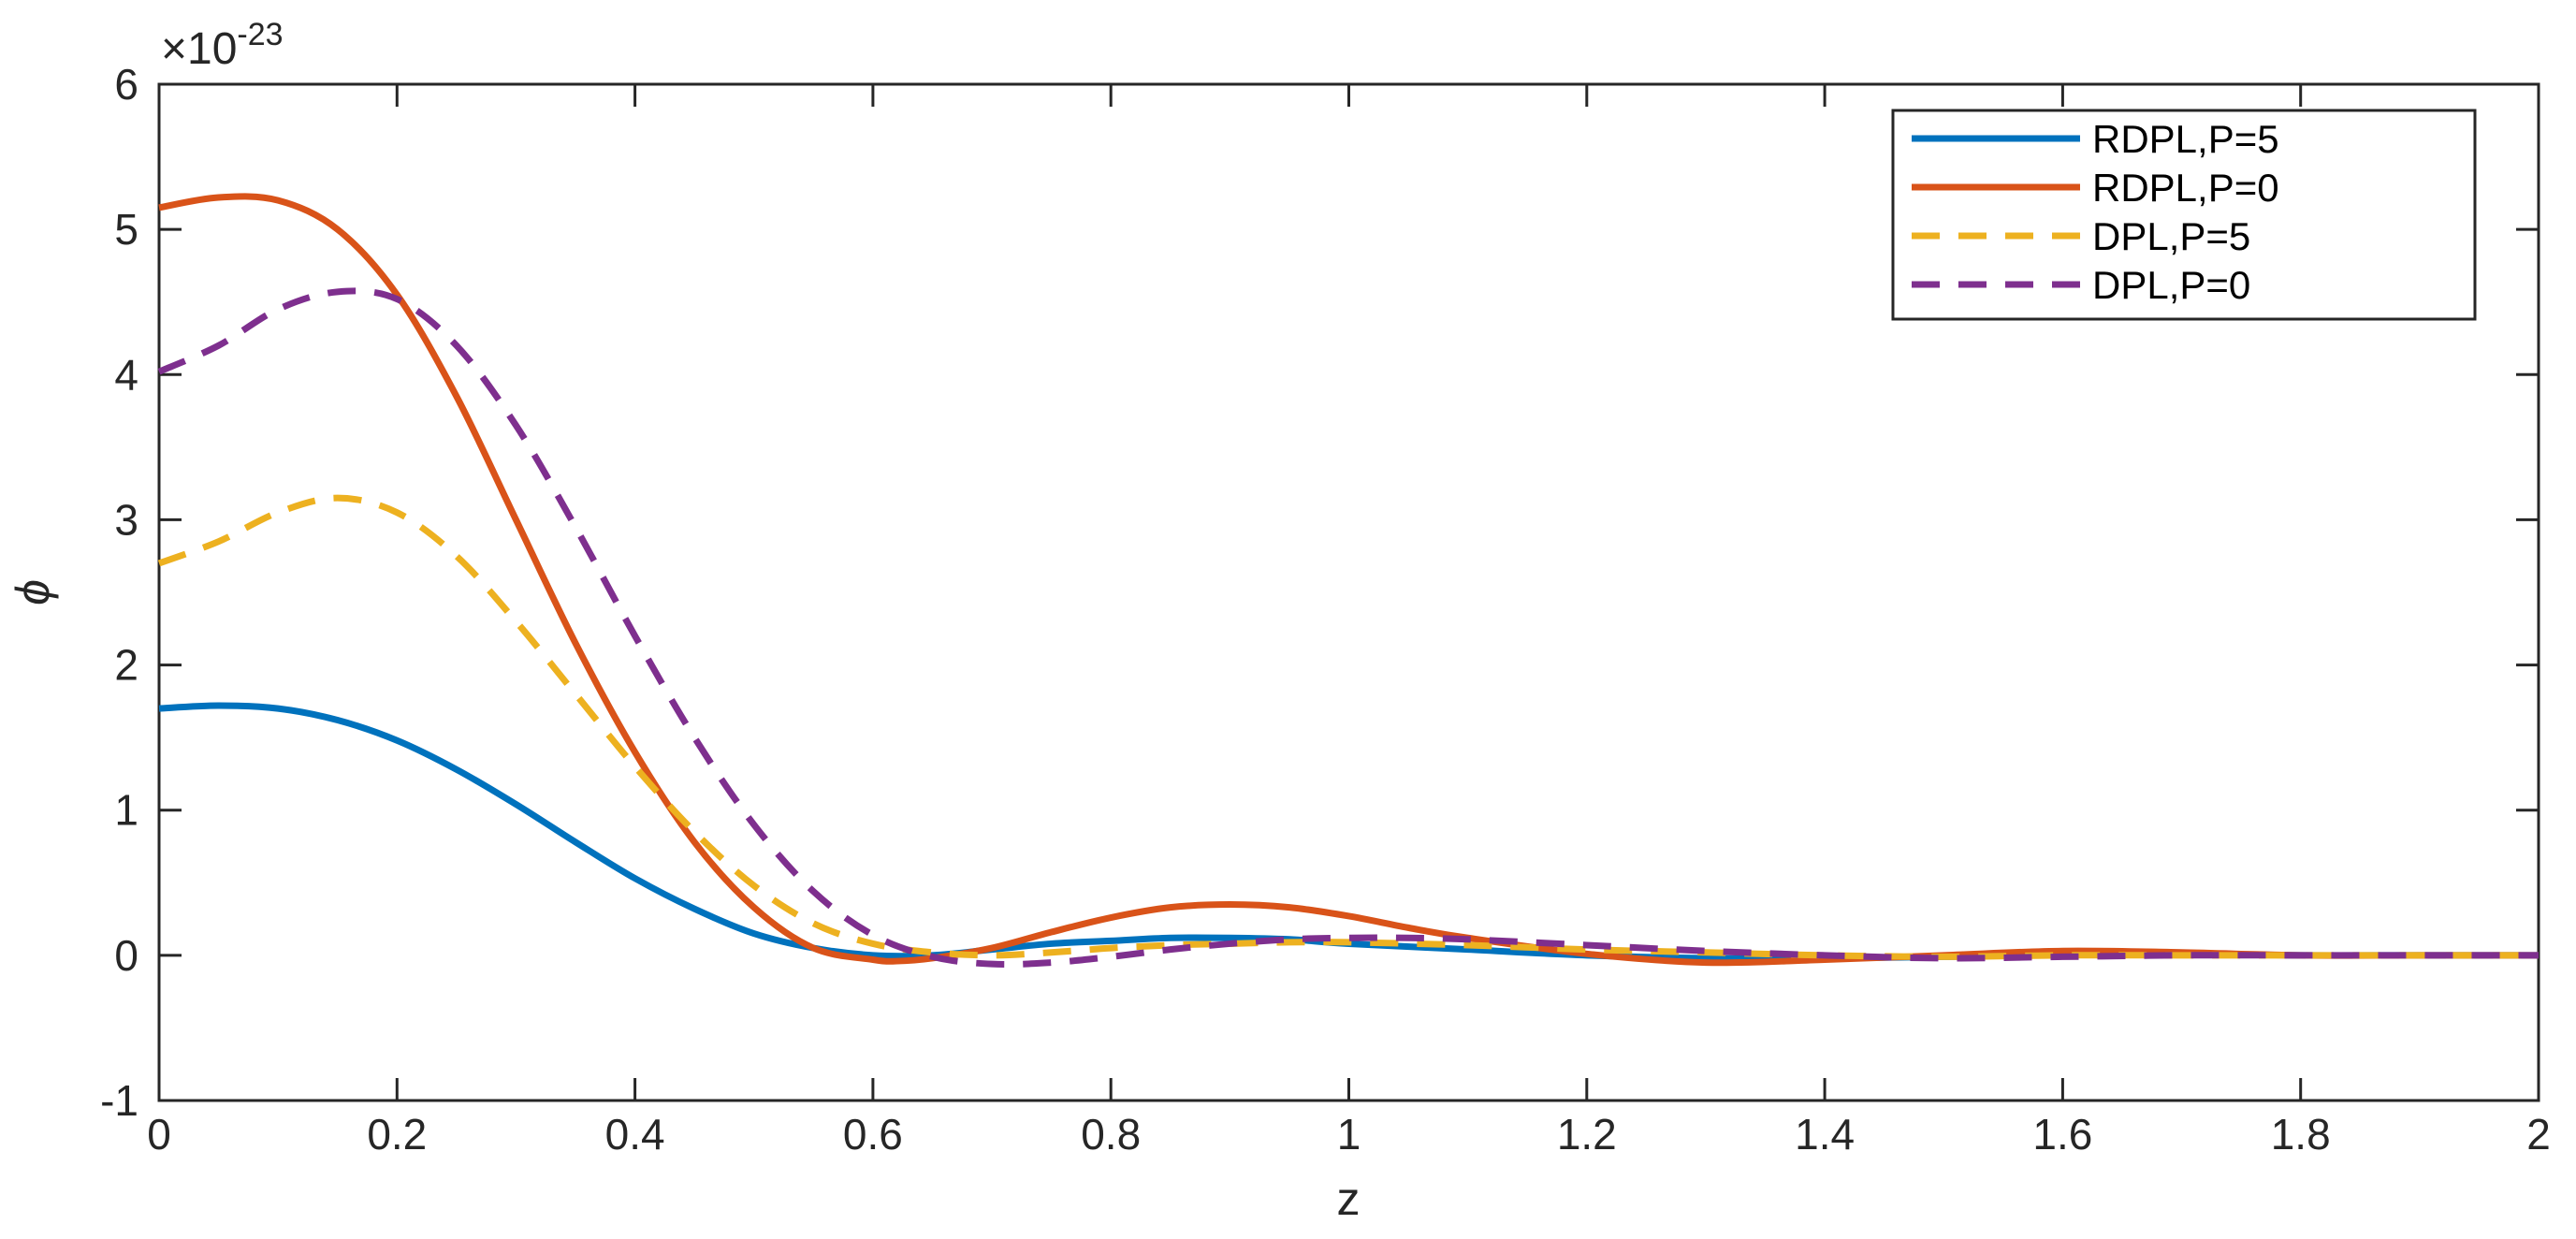 This screenshot has height=1239, width=2576. I want to click on x-tick-label: 0.4, so click(635, 1134).